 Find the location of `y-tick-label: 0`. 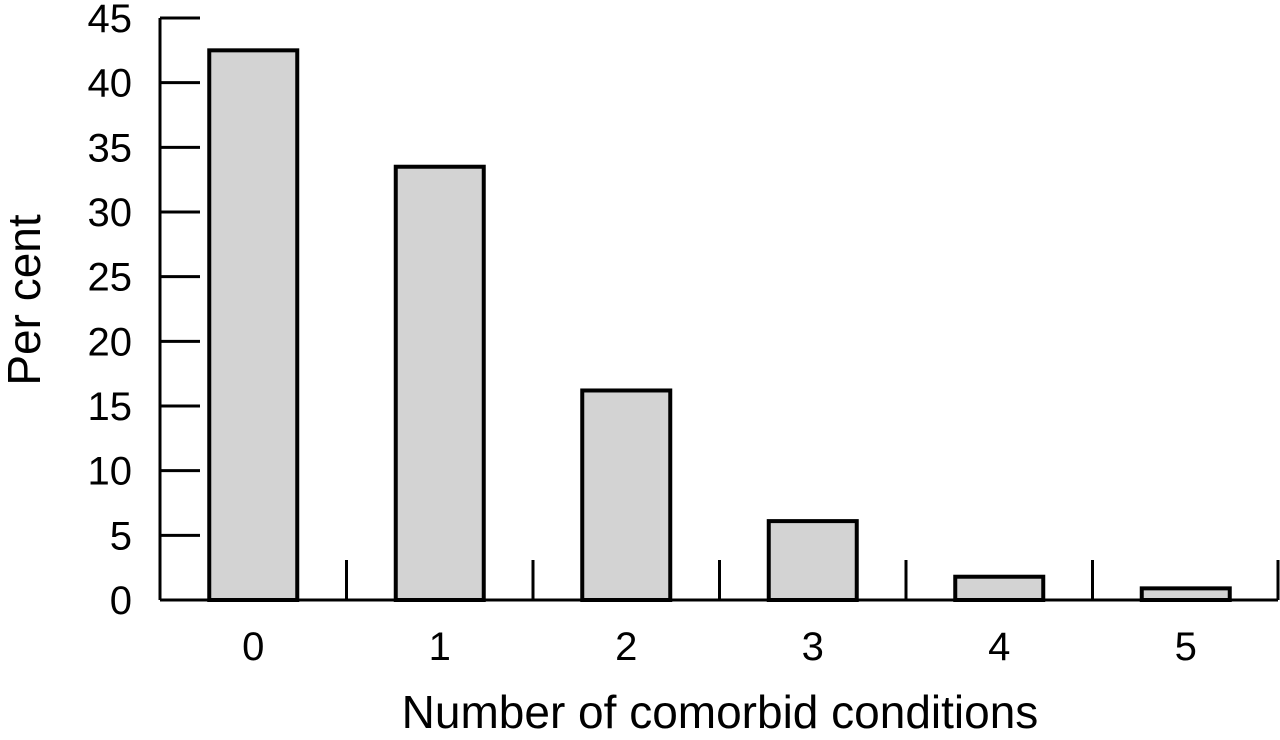

y-tick-label: 0 is located at coordinates (121, 601).